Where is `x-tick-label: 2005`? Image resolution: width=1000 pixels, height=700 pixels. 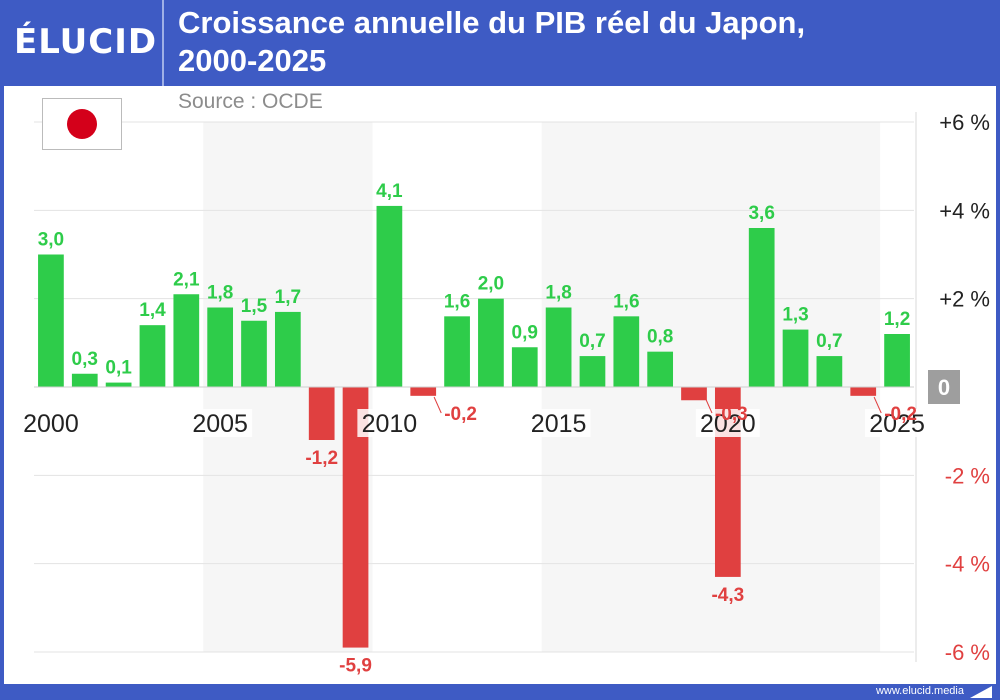 x-tick-label: 2005 is located at coordinates (220, 424).